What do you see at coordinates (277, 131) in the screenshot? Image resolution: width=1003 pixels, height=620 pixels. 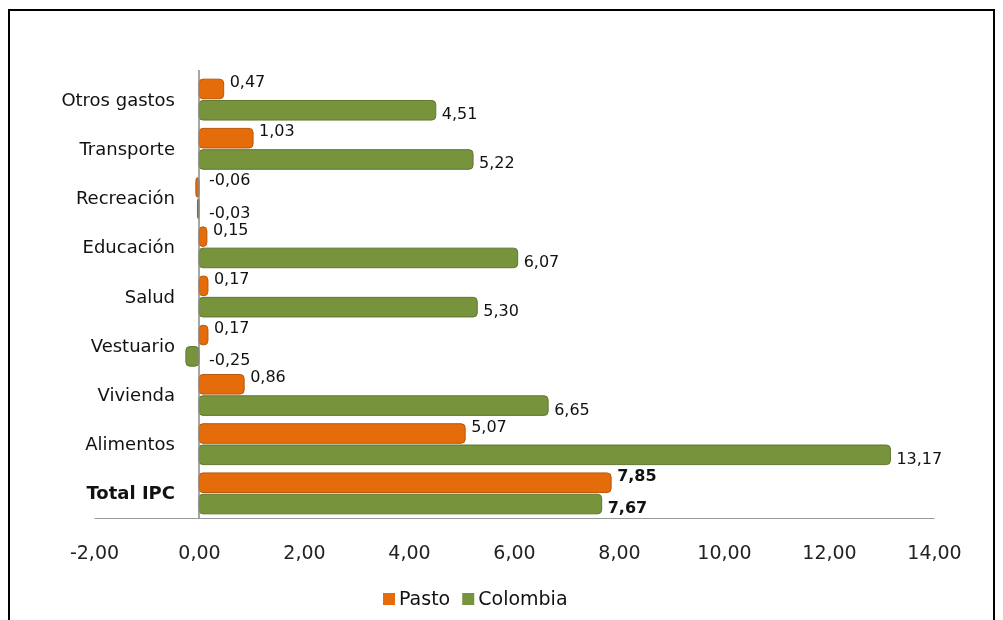 I see `data-label: 1,03` at bounding box center [277, 131].